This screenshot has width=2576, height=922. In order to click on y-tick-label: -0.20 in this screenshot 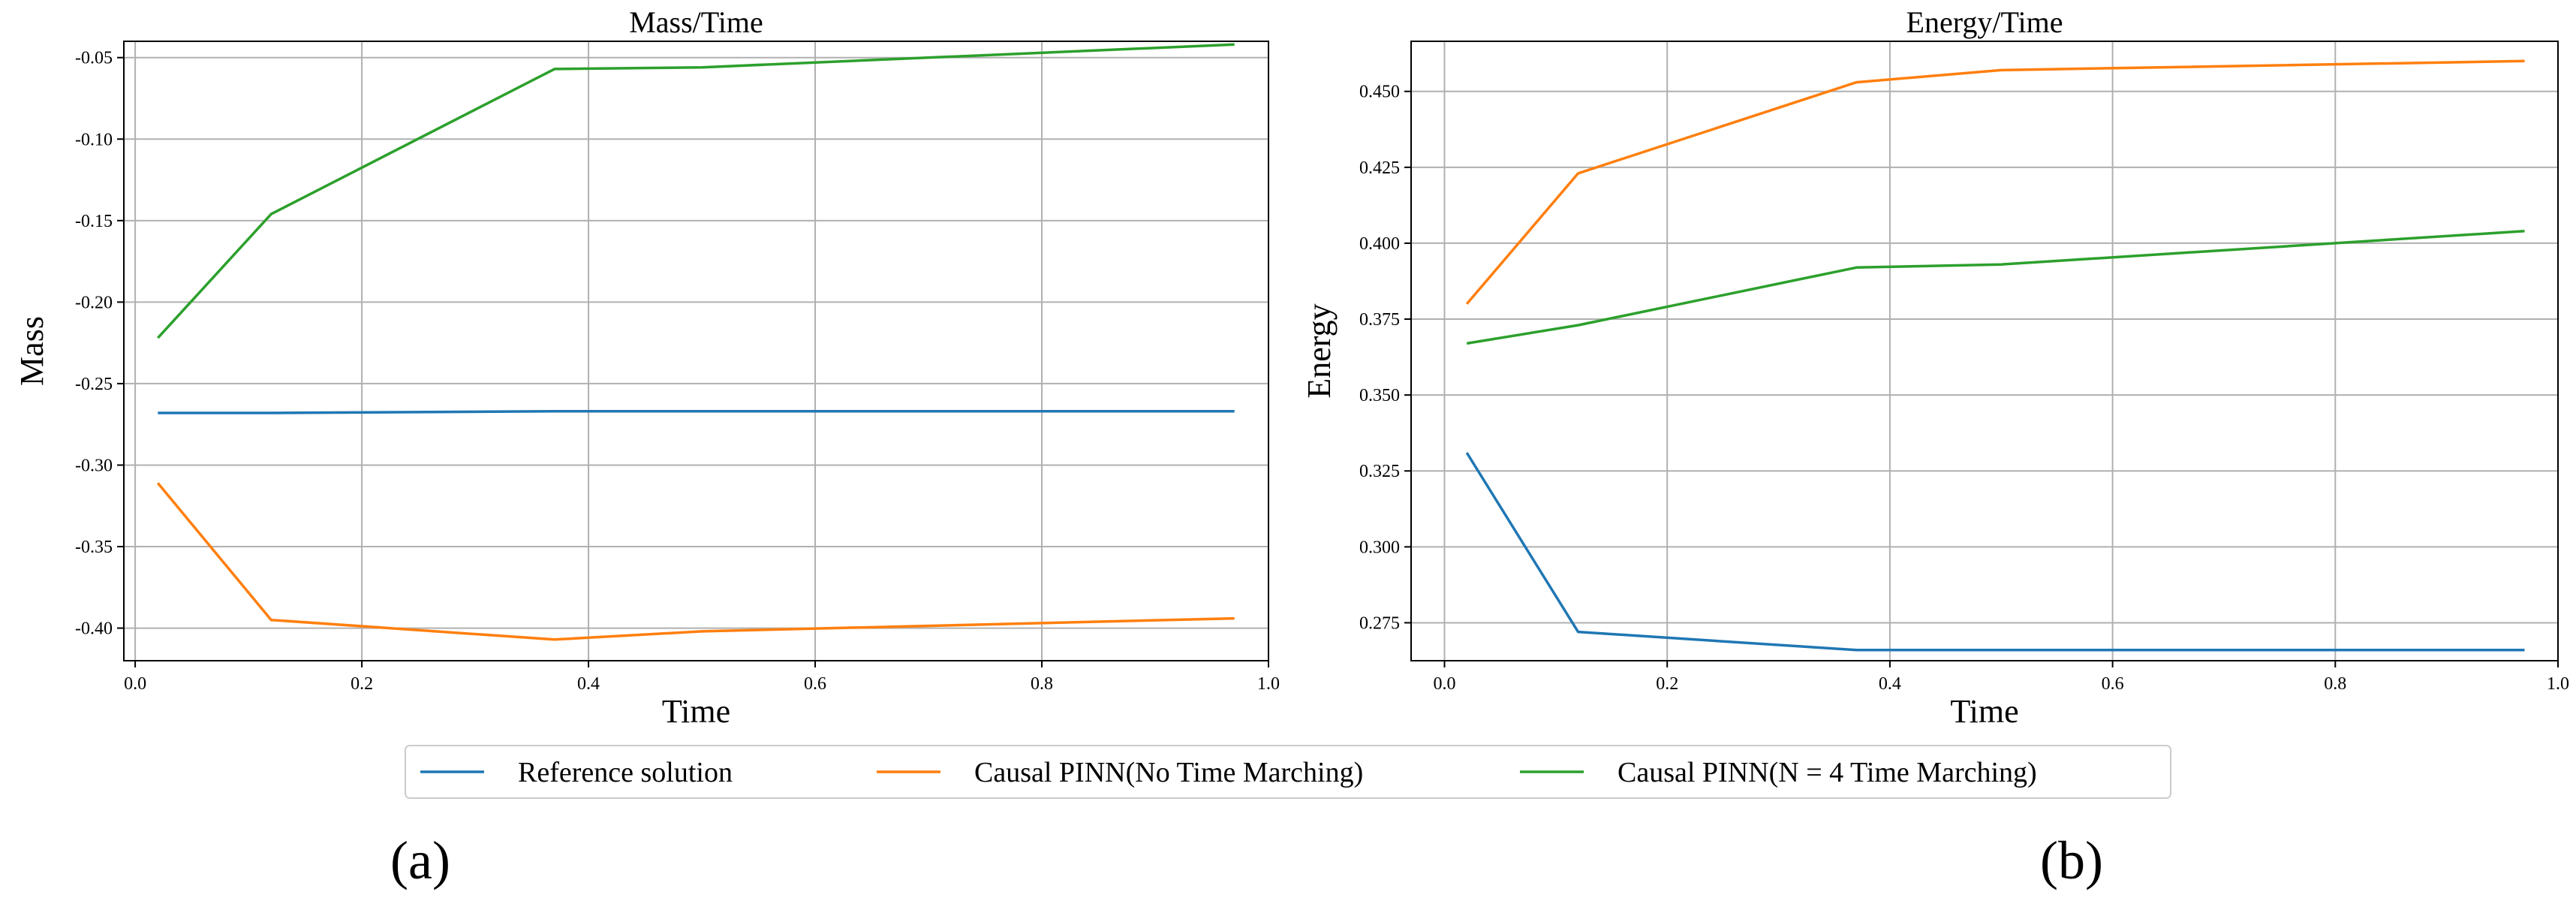, I will do `click(94, 302)`.